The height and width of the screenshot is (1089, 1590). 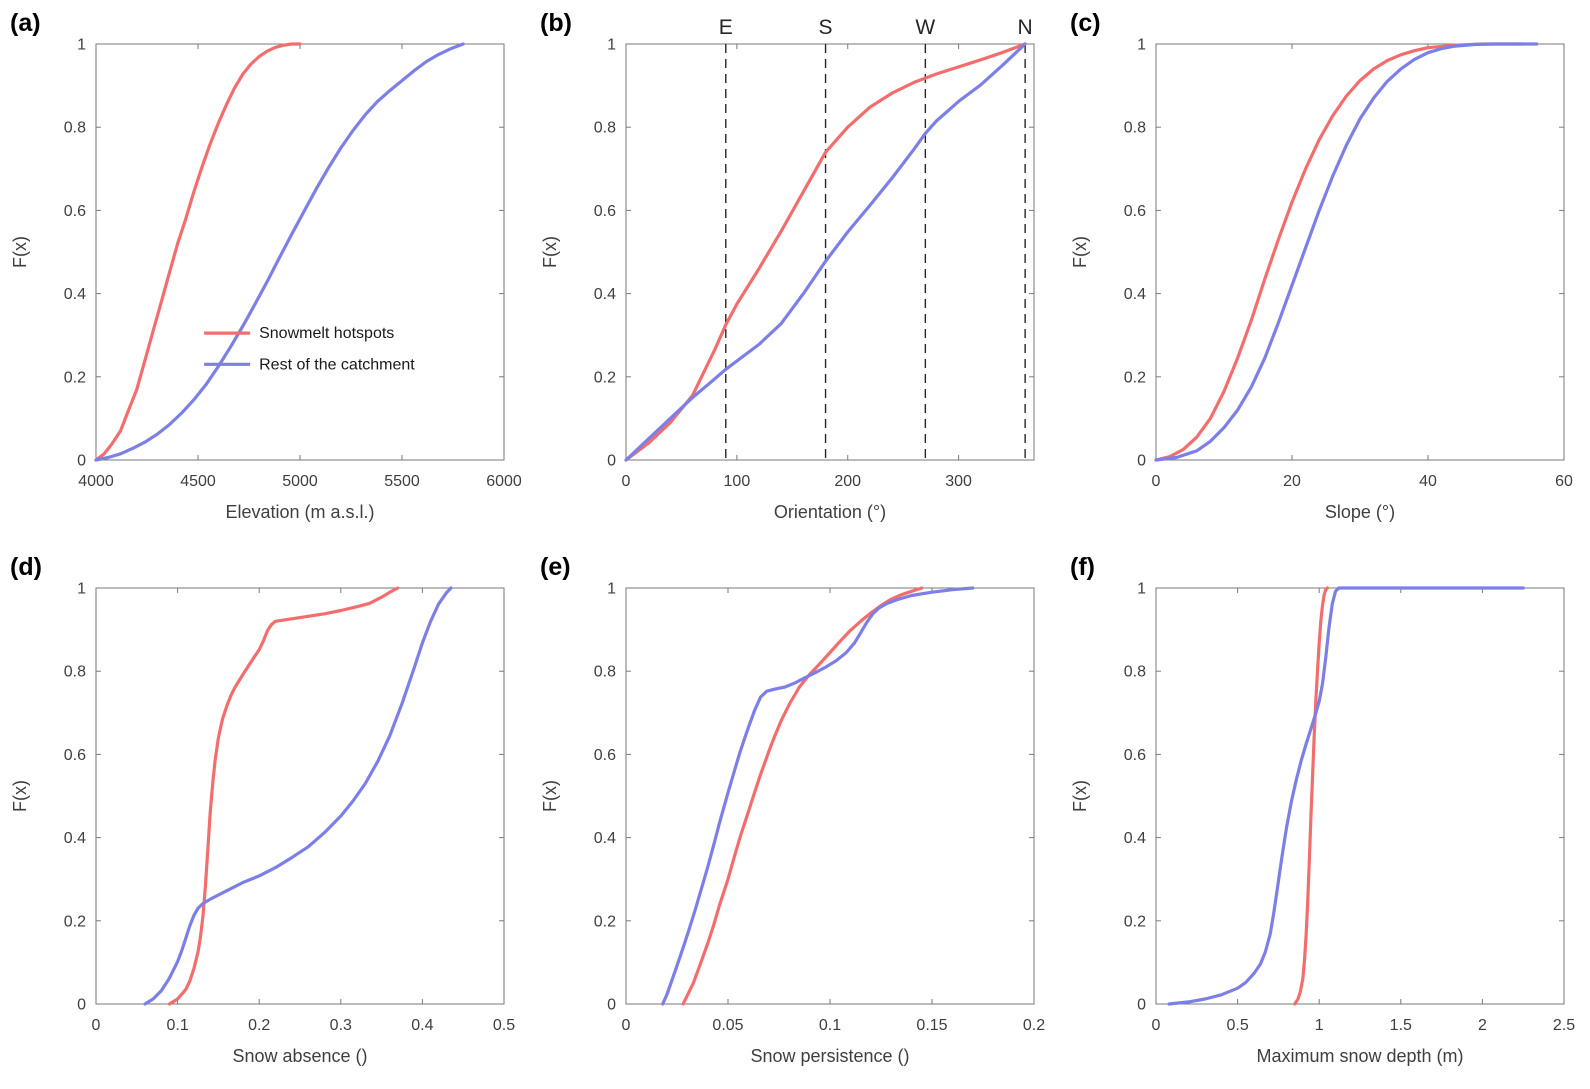 I want to click on svg-text: 4000, so click(x=96, y=481).